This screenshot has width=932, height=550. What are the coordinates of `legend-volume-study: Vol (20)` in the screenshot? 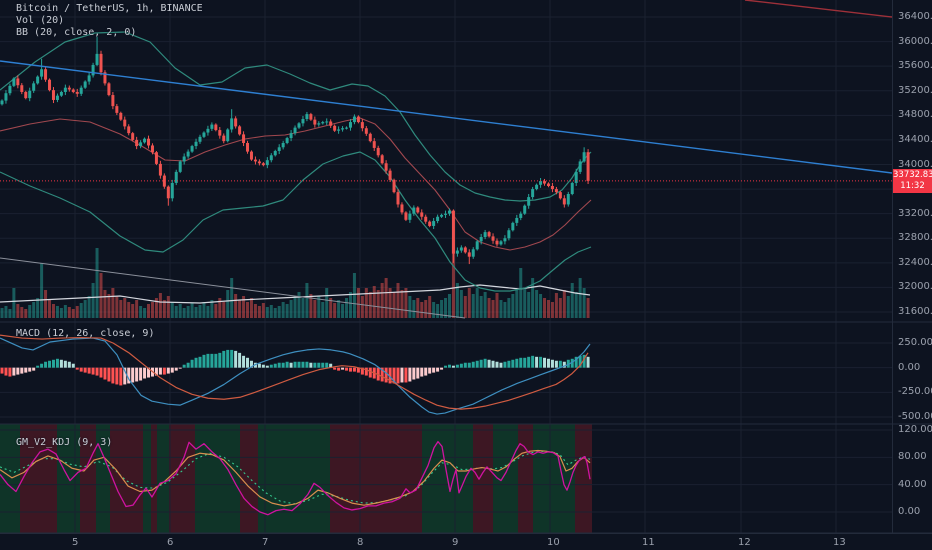 It's located at (40, 20).